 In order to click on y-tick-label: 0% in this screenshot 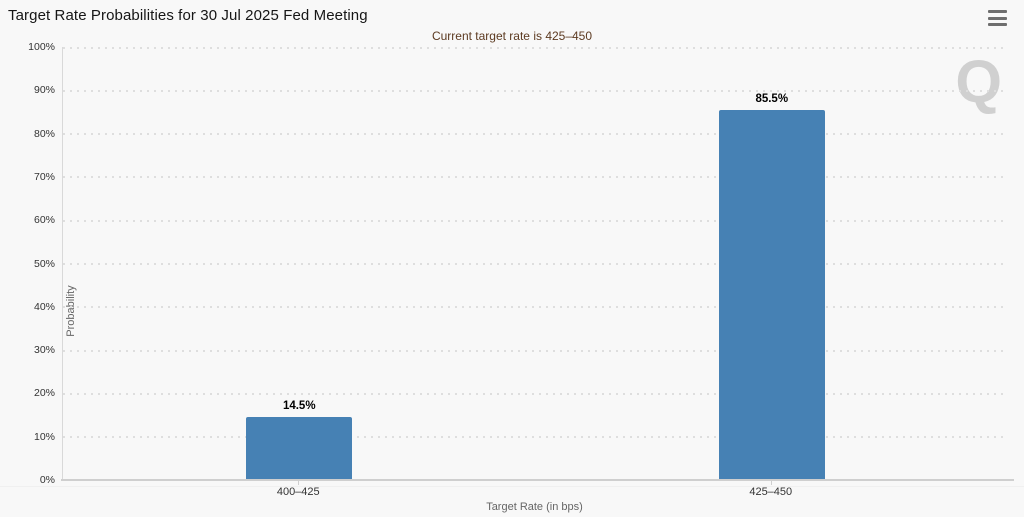, I will do `click(47, 480)`.